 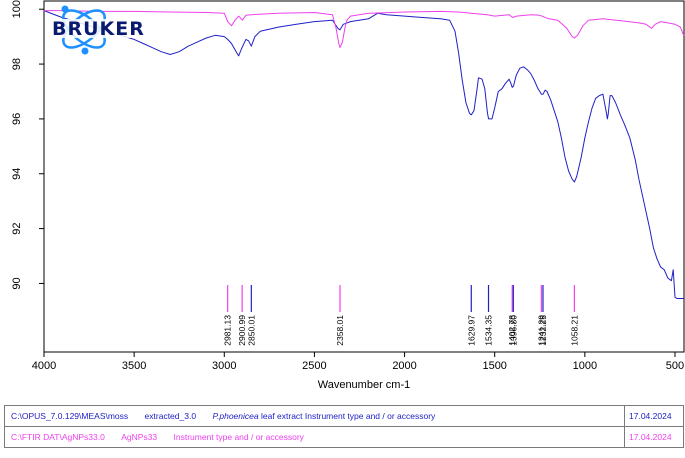 What do you see at coordinates (44, 366) in the screenshot?
I see `x-tick-label: 4000` at bounding box center [44, 366].